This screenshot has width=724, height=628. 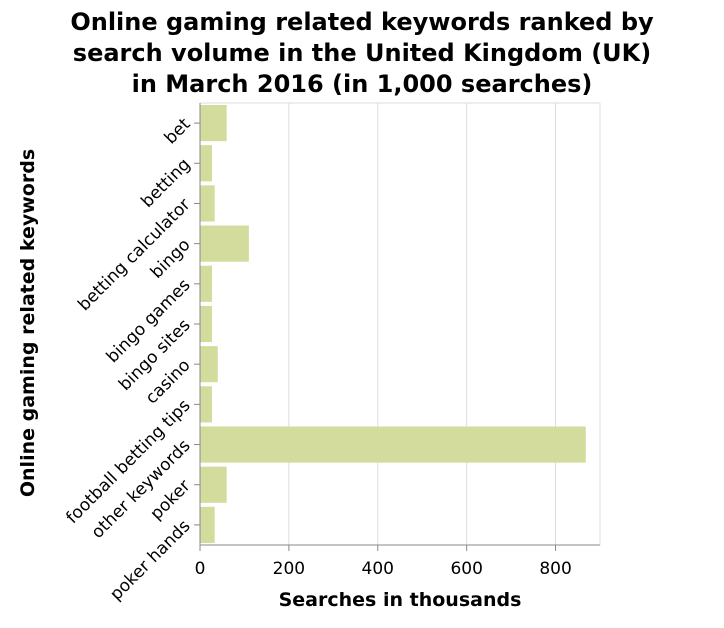 What do you see at coordinates (400, 600) in the screenshot?
I see `x-axis-title: Searches in thousands` at bounding box center [400, 600].